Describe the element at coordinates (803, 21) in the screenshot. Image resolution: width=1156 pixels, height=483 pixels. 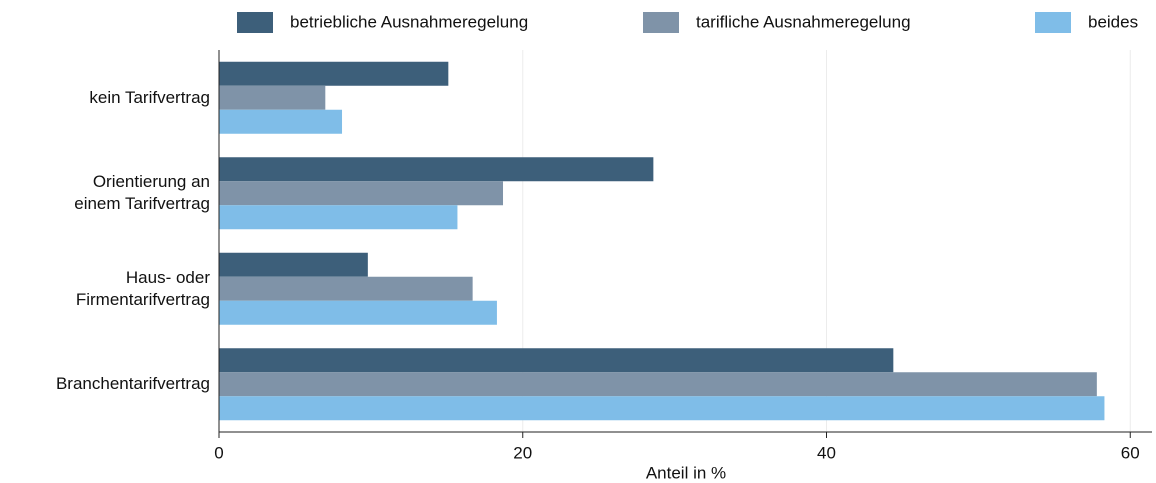
I see `legend-label: tarifliche Ausnahmeregelung` at that location.